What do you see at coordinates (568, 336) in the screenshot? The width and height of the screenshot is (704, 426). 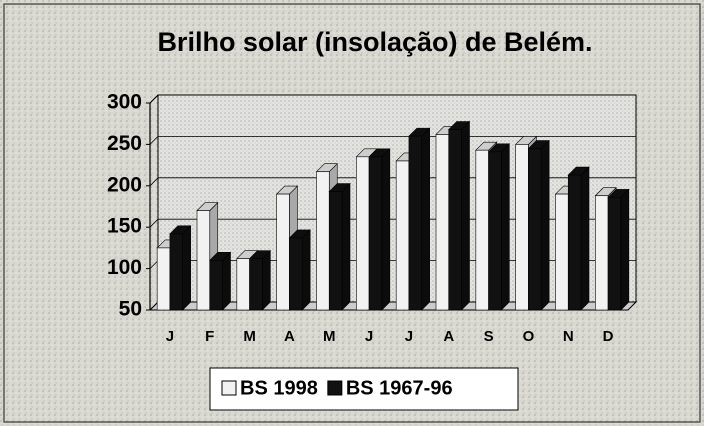 I see `x-tick-label: N` at bounding box center [568, 336].